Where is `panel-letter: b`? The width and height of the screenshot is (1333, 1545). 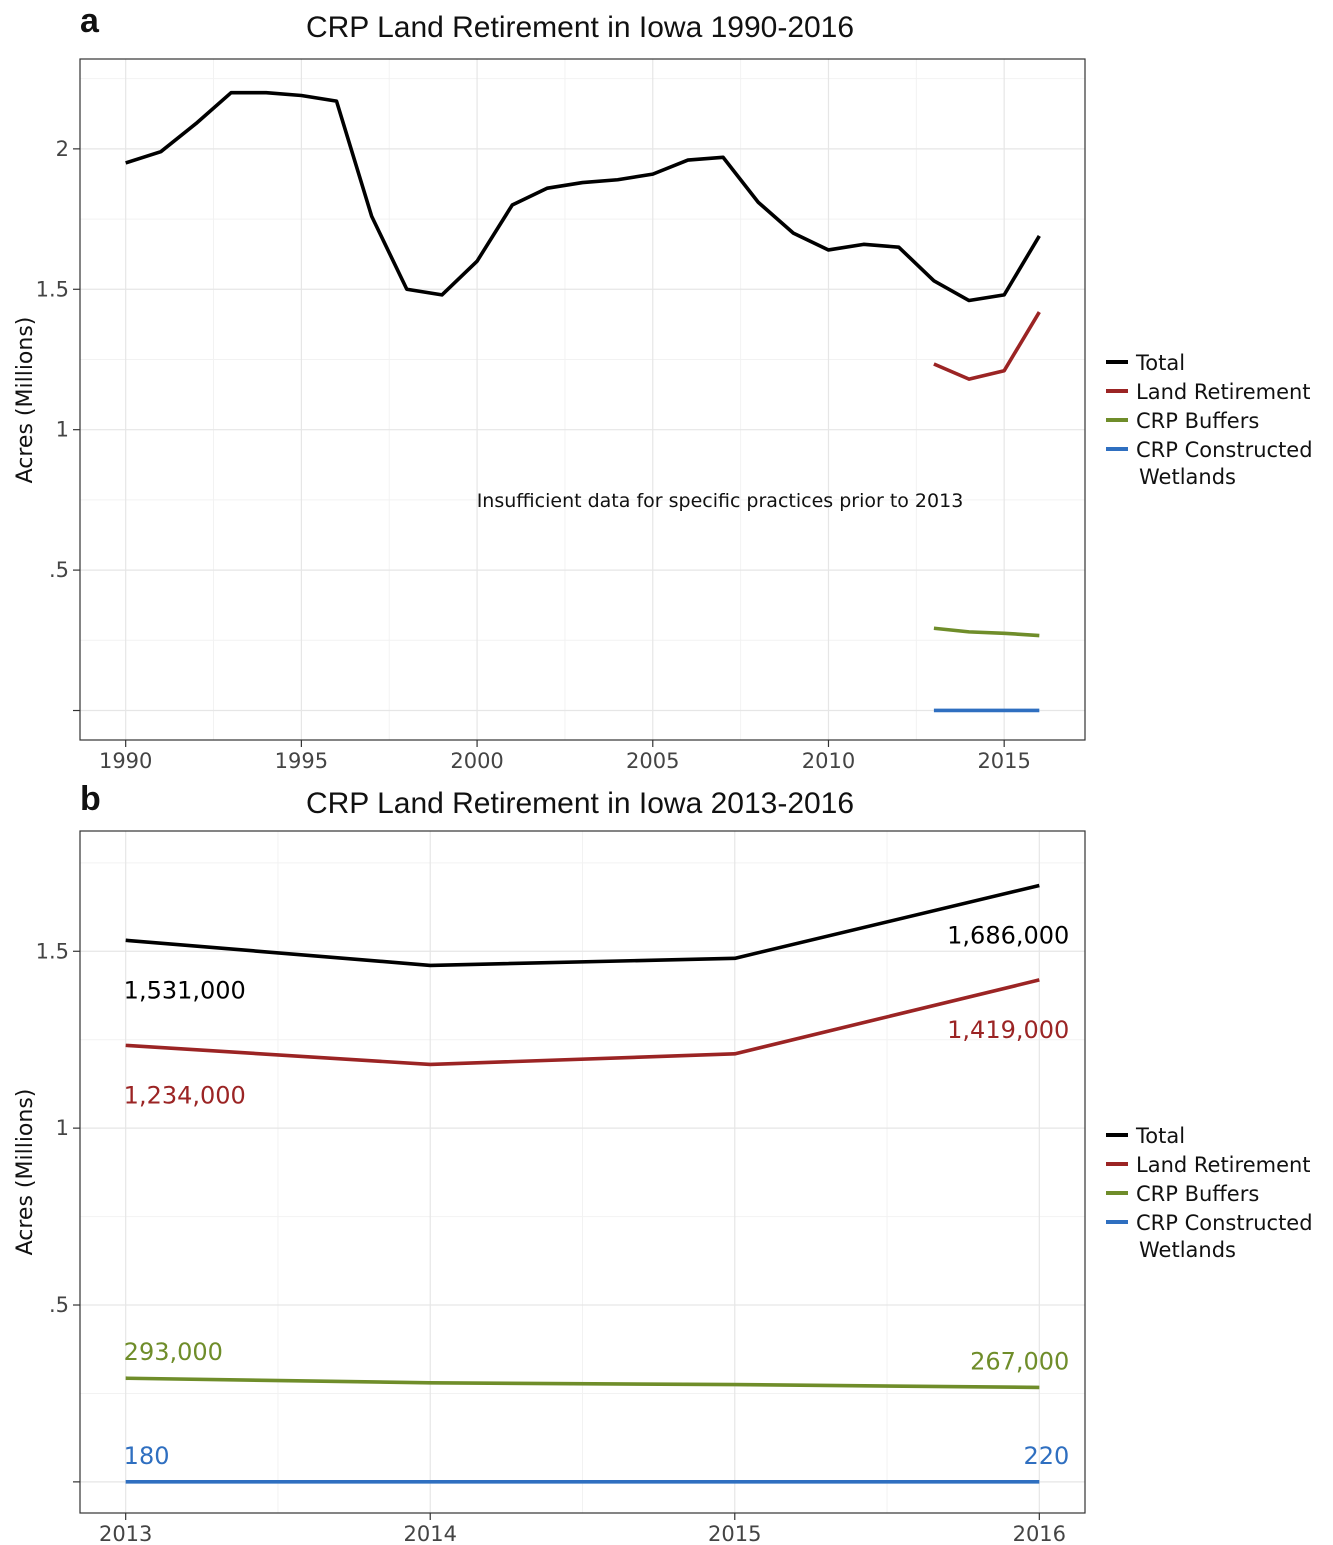 panel-letter: b is located at coordinates (90, 799).